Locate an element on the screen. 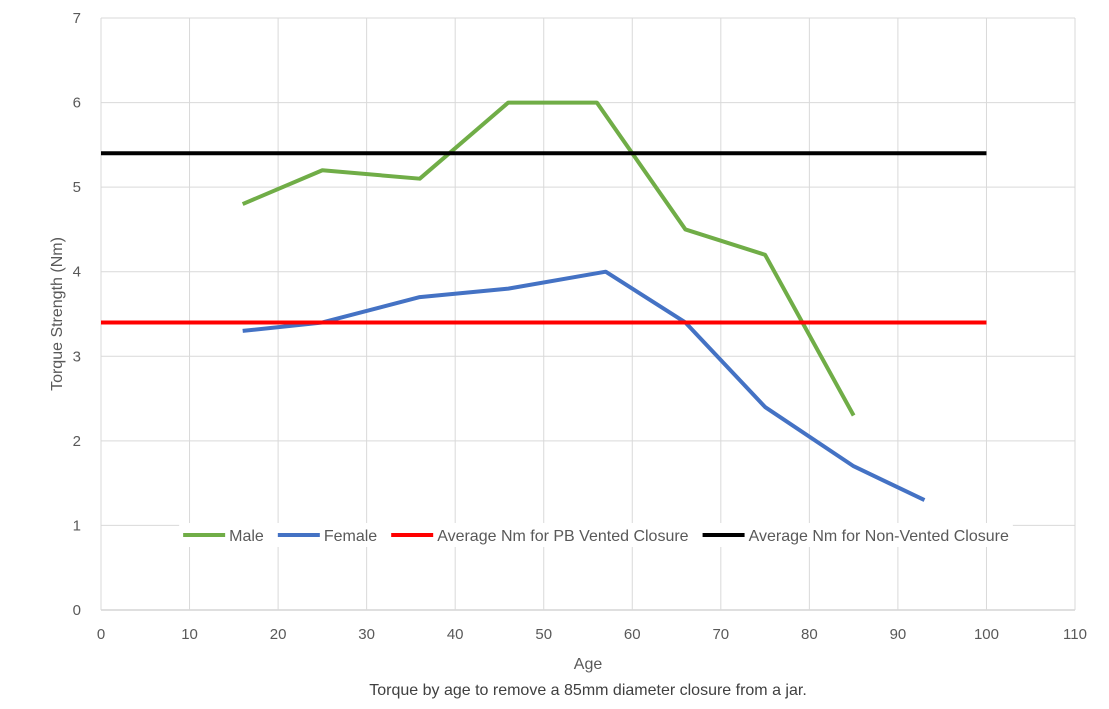  y-tick-label: 4 is located at coordinates (77, 272).